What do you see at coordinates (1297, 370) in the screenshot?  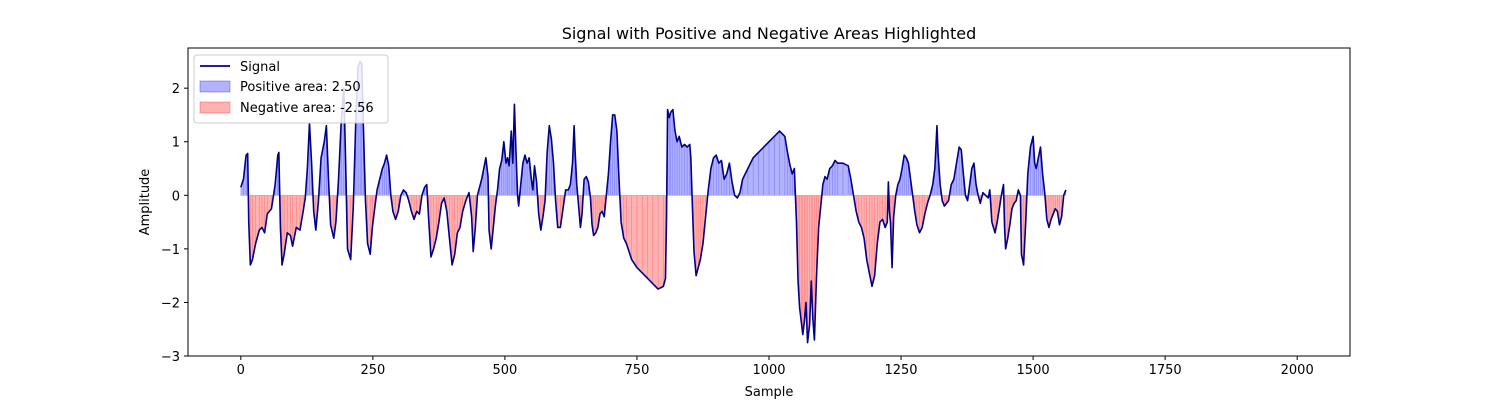 I see `x-tick-label: 2000` at bounding box center [1297, 370].